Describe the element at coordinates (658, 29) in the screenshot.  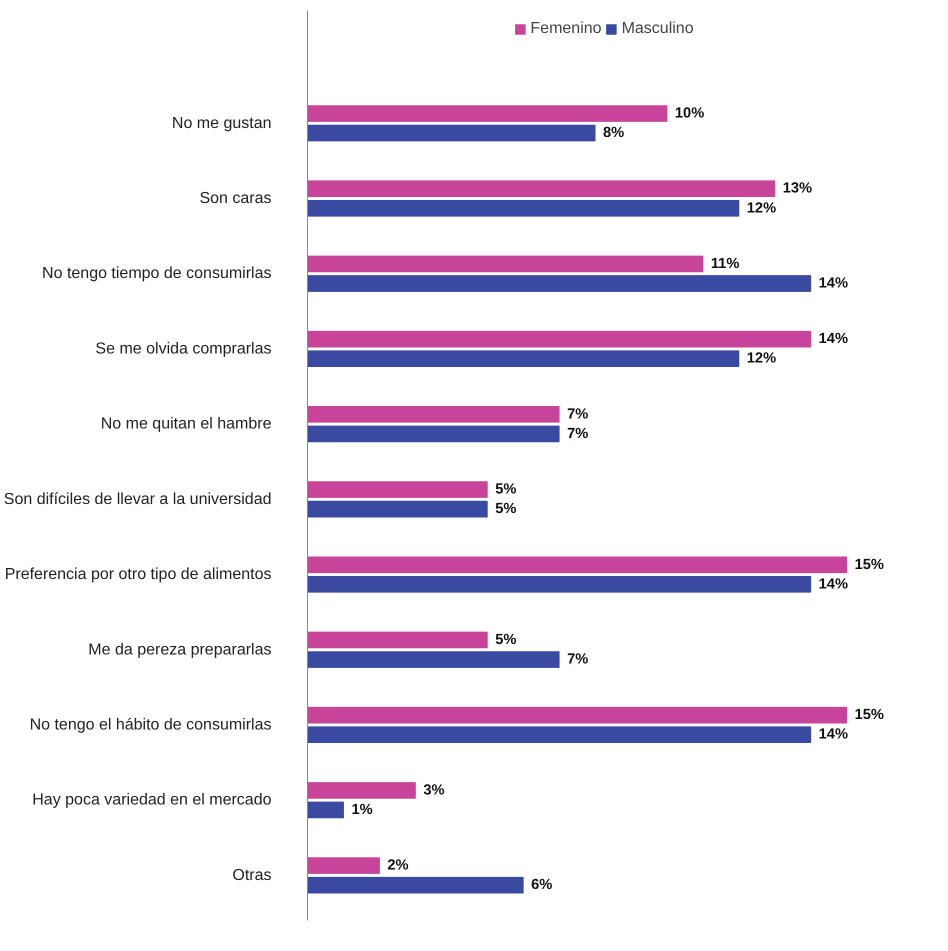
I see `legend-label: Masculino` at that location.